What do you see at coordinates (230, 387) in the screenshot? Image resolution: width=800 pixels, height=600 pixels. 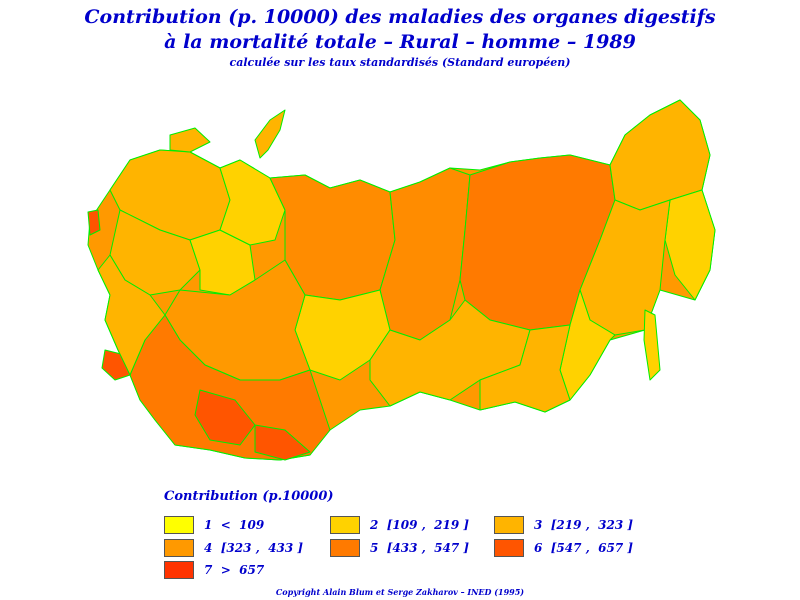 I see `region-central-asia` at bounding box center [230, 387].